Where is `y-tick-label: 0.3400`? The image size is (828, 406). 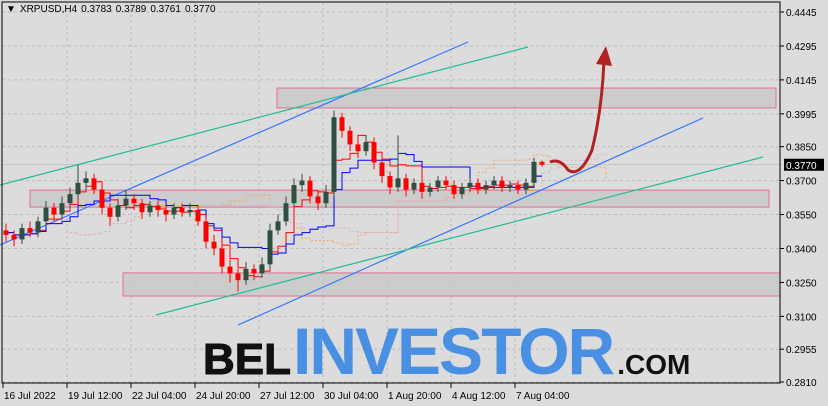
y-tick-label: 0.3400 is located at coordinates (801, 249).